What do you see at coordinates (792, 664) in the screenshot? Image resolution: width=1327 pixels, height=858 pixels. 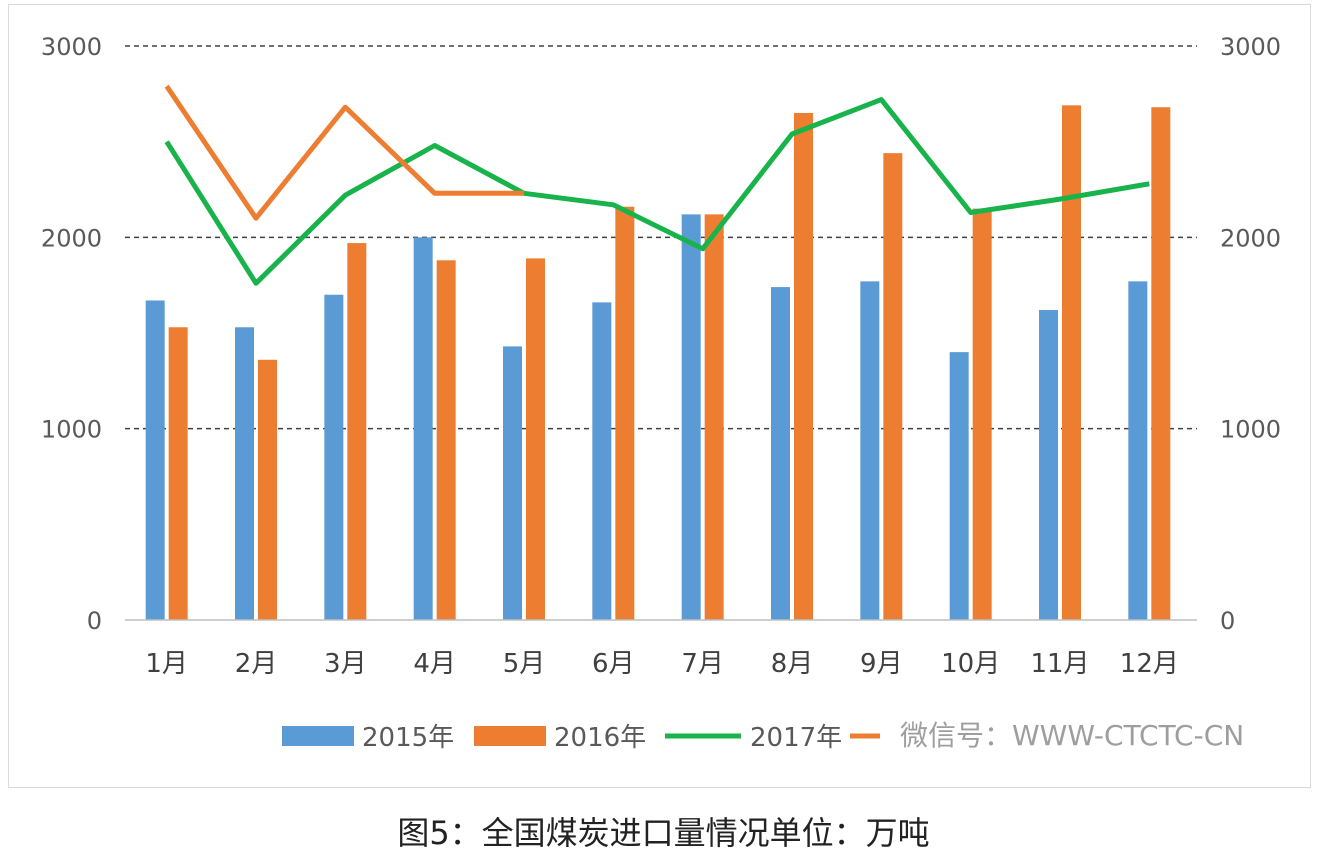 I see `x-tick-label: 8月` at bounding box center [792, 664].